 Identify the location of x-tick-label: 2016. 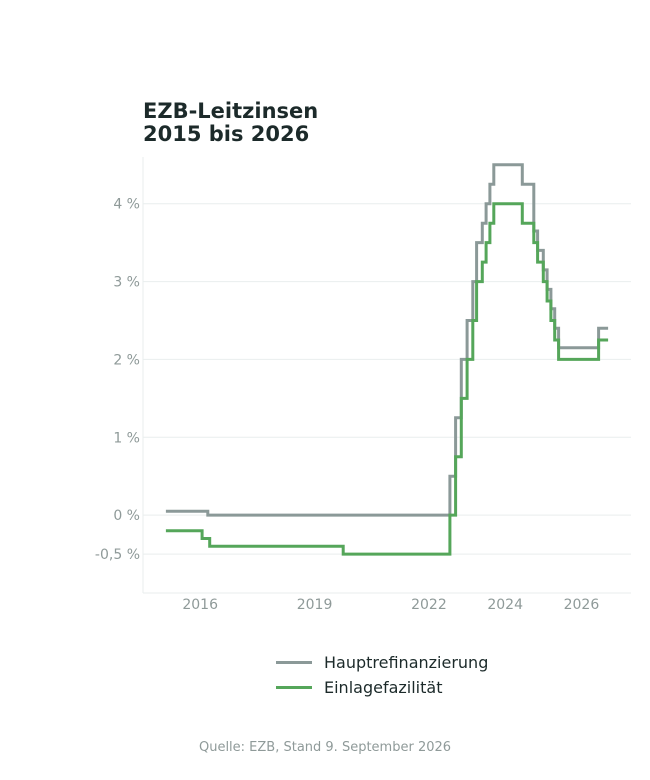
(200, 605).